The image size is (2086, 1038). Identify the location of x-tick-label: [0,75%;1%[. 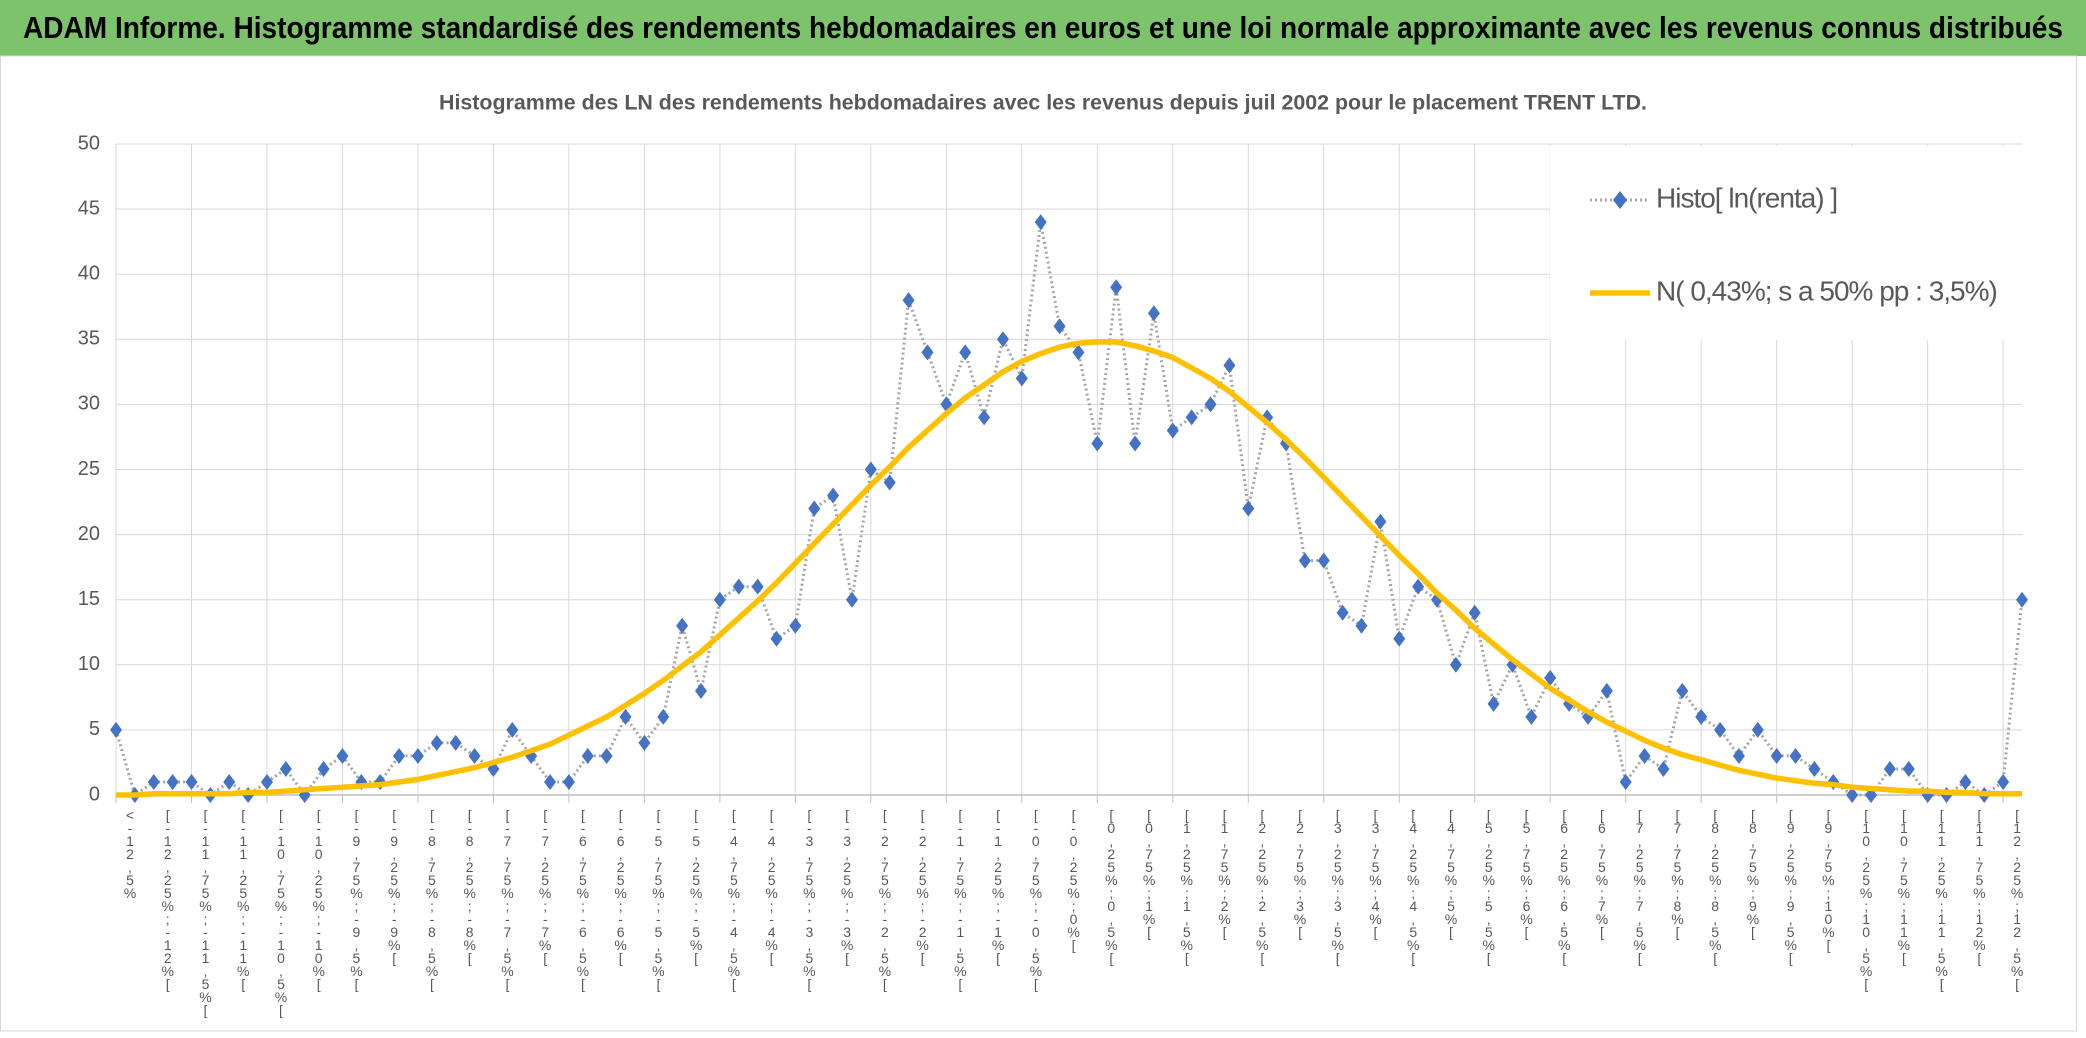
(1149, 873).